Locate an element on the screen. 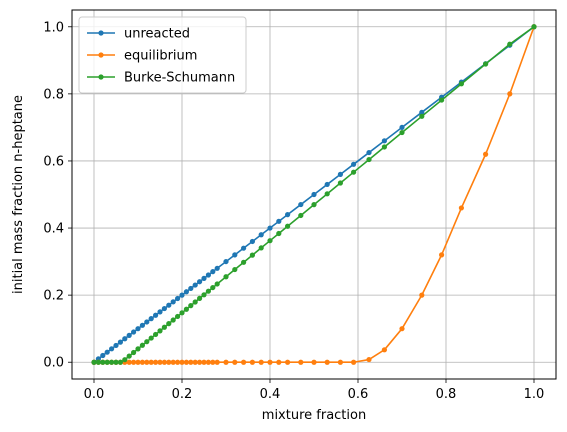  x-axis-label: mixture fraction is located at coordinates (314, 415).